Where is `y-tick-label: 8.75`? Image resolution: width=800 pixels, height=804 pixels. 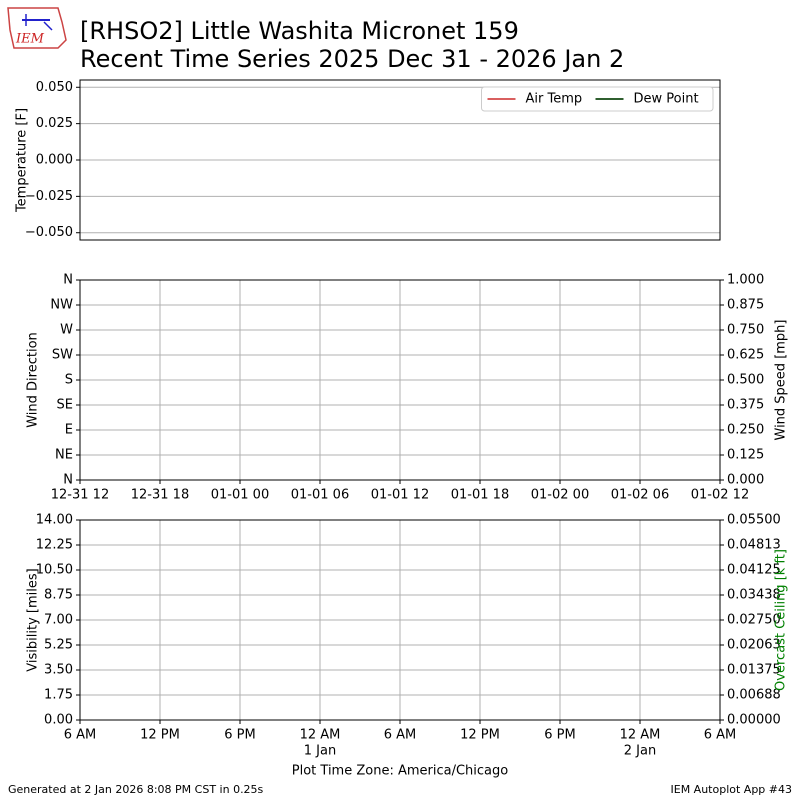 y-tick-label: 8.75 is located at coordinates (58, 595).